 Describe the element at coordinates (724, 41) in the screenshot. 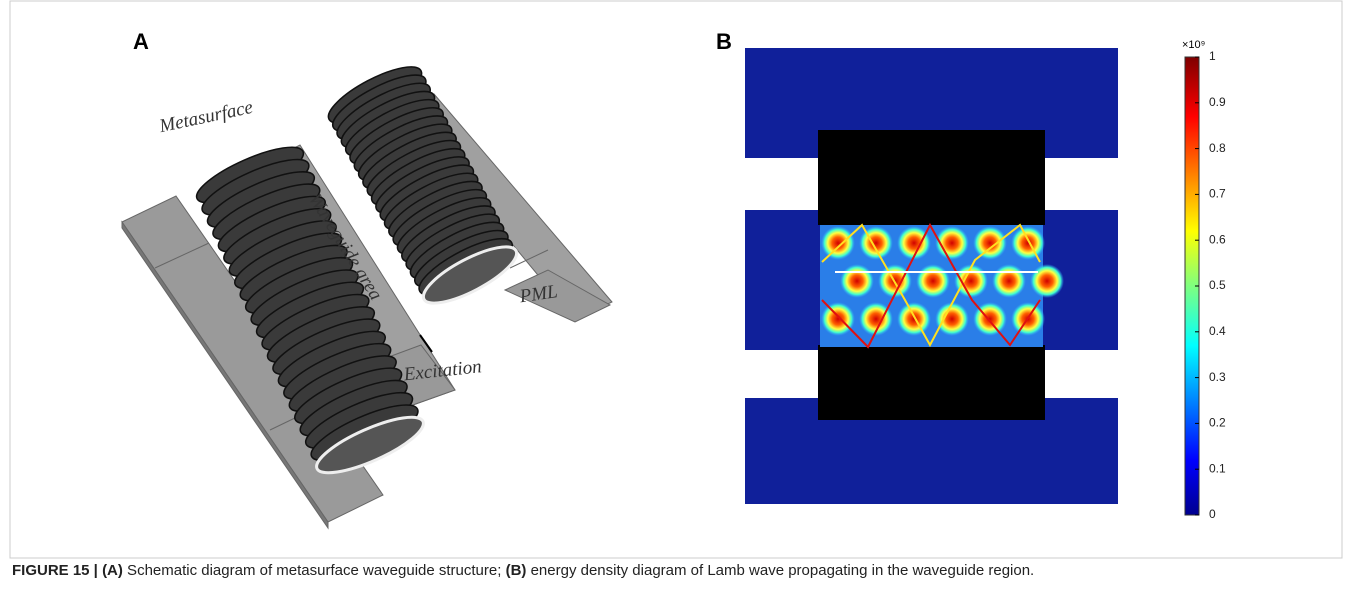

I see `panel-label: B` at that location.